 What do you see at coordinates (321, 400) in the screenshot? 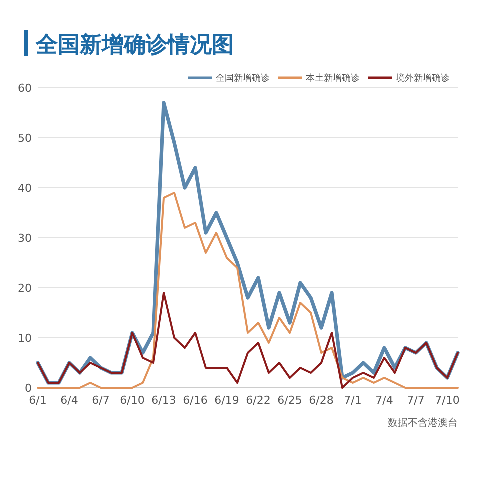
I see `x-tick-label: 6/28` at bounding box center [321, 400].